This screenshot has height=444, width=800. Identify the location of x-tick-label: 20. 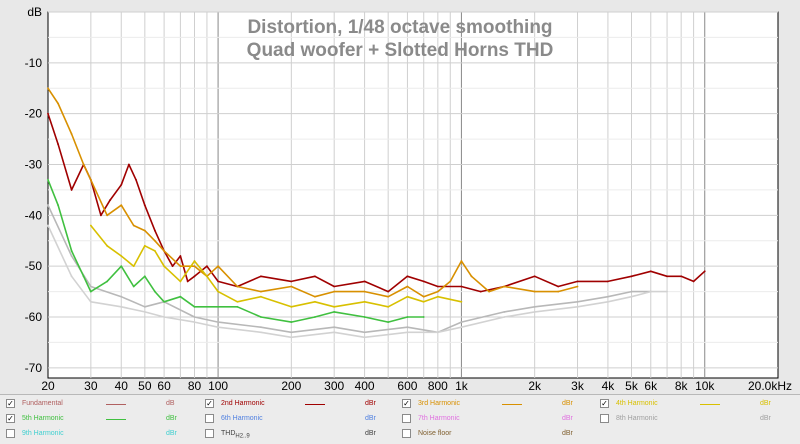
(48, 386).